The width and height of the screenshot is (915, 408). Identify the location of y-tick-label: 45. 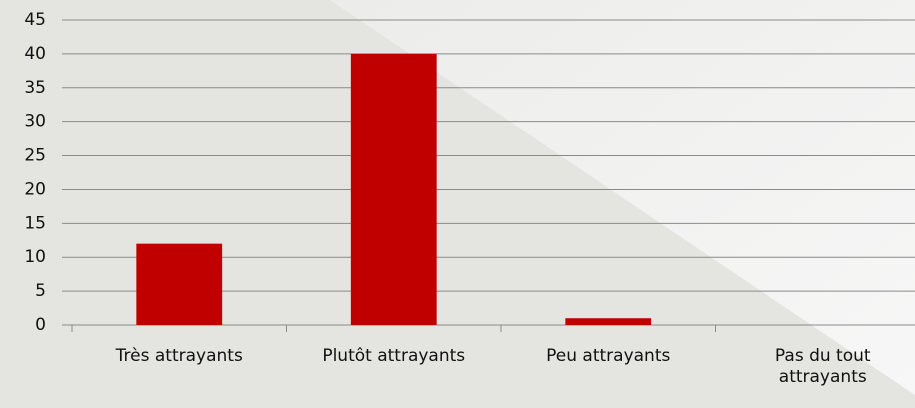
(35, 20).